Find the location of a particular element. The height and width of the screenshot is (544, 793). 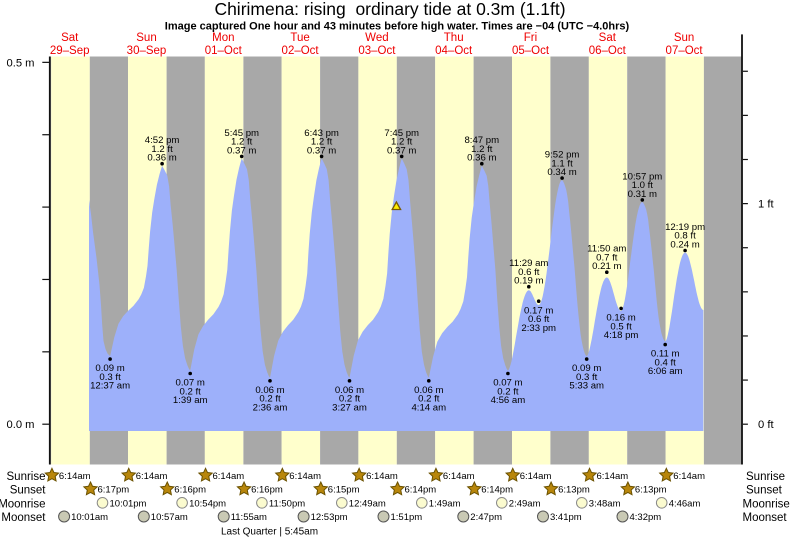

svg-text: 0.5 ft is located at coordinates (621, 326).